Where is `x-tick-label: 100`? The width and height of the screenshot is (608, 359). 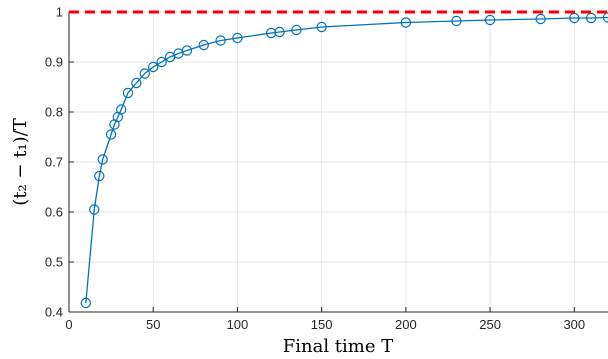 x-tick-label: 100 is located at coordinates (238, 324).